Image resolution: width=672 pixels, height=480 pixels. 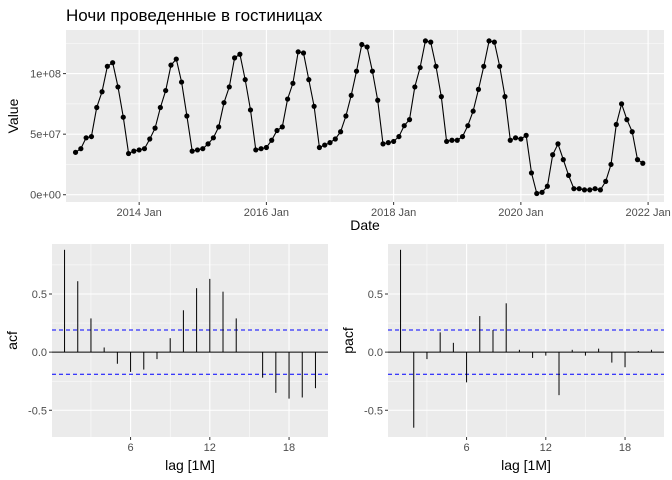 I want to click on y-axis-label: Value, so click(x=13, y=115).